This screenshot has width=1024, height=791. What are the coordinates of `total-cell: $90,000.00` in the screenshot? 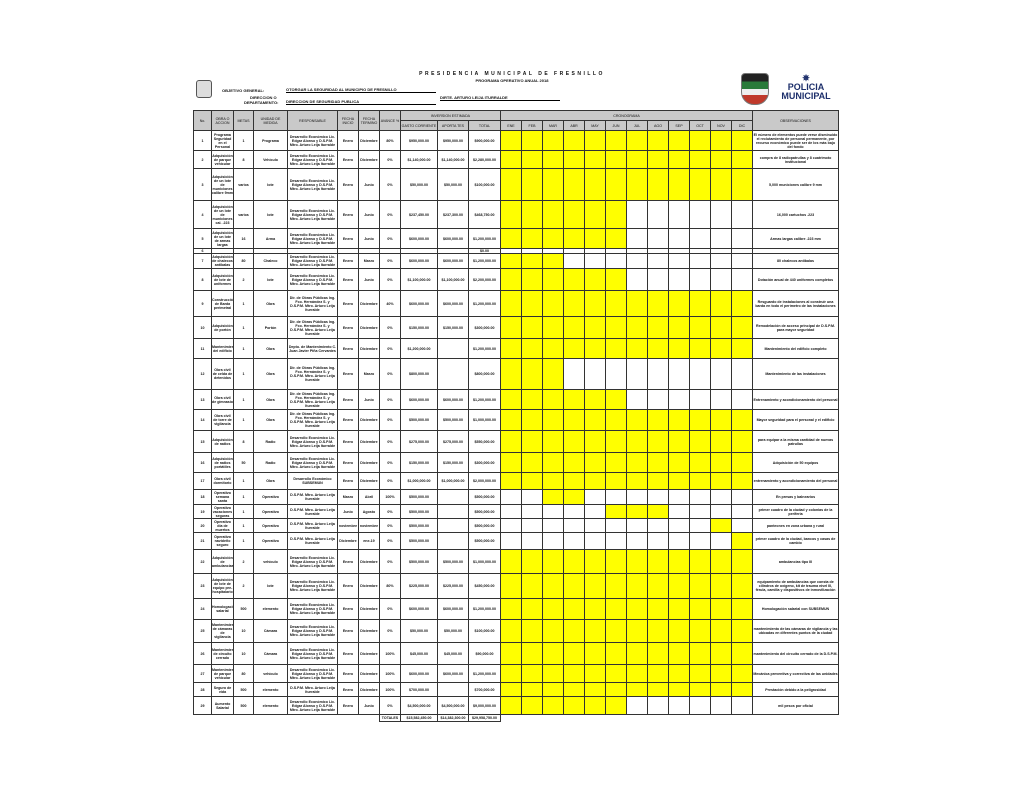 It's located at (484, 653).